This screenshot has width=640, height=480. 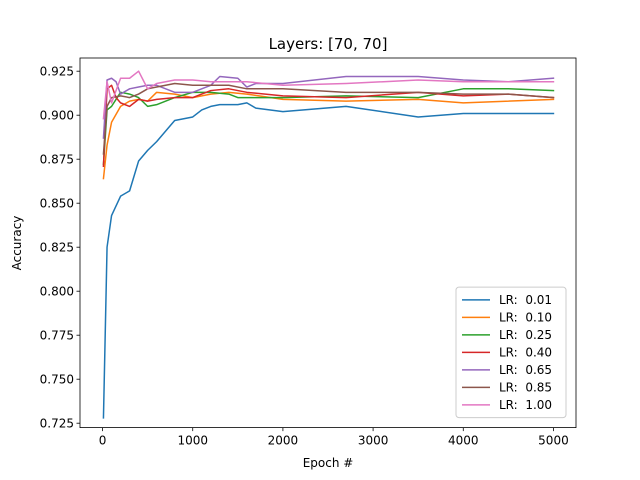 What do you see at coordinates (57, 72) in the screenshot?
I see `y-tick-label: 0.925` at bounding box center [57, 72].